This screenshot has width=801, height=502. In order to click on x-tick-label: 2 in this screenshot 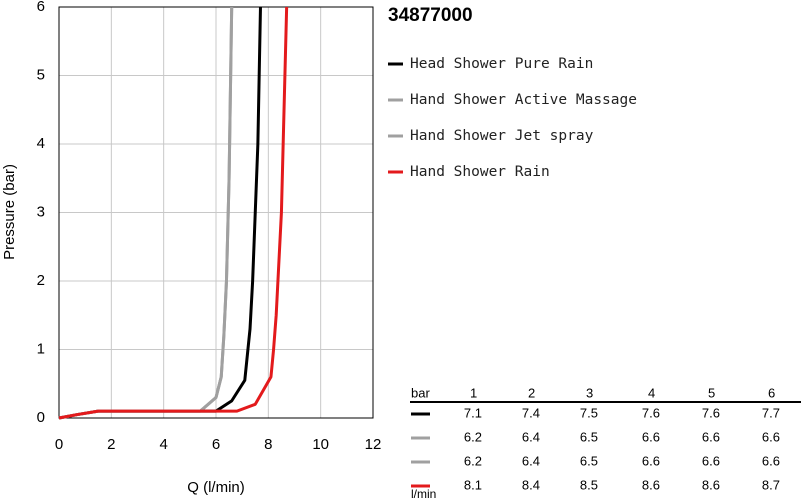, I will do `click(111, 444)`.